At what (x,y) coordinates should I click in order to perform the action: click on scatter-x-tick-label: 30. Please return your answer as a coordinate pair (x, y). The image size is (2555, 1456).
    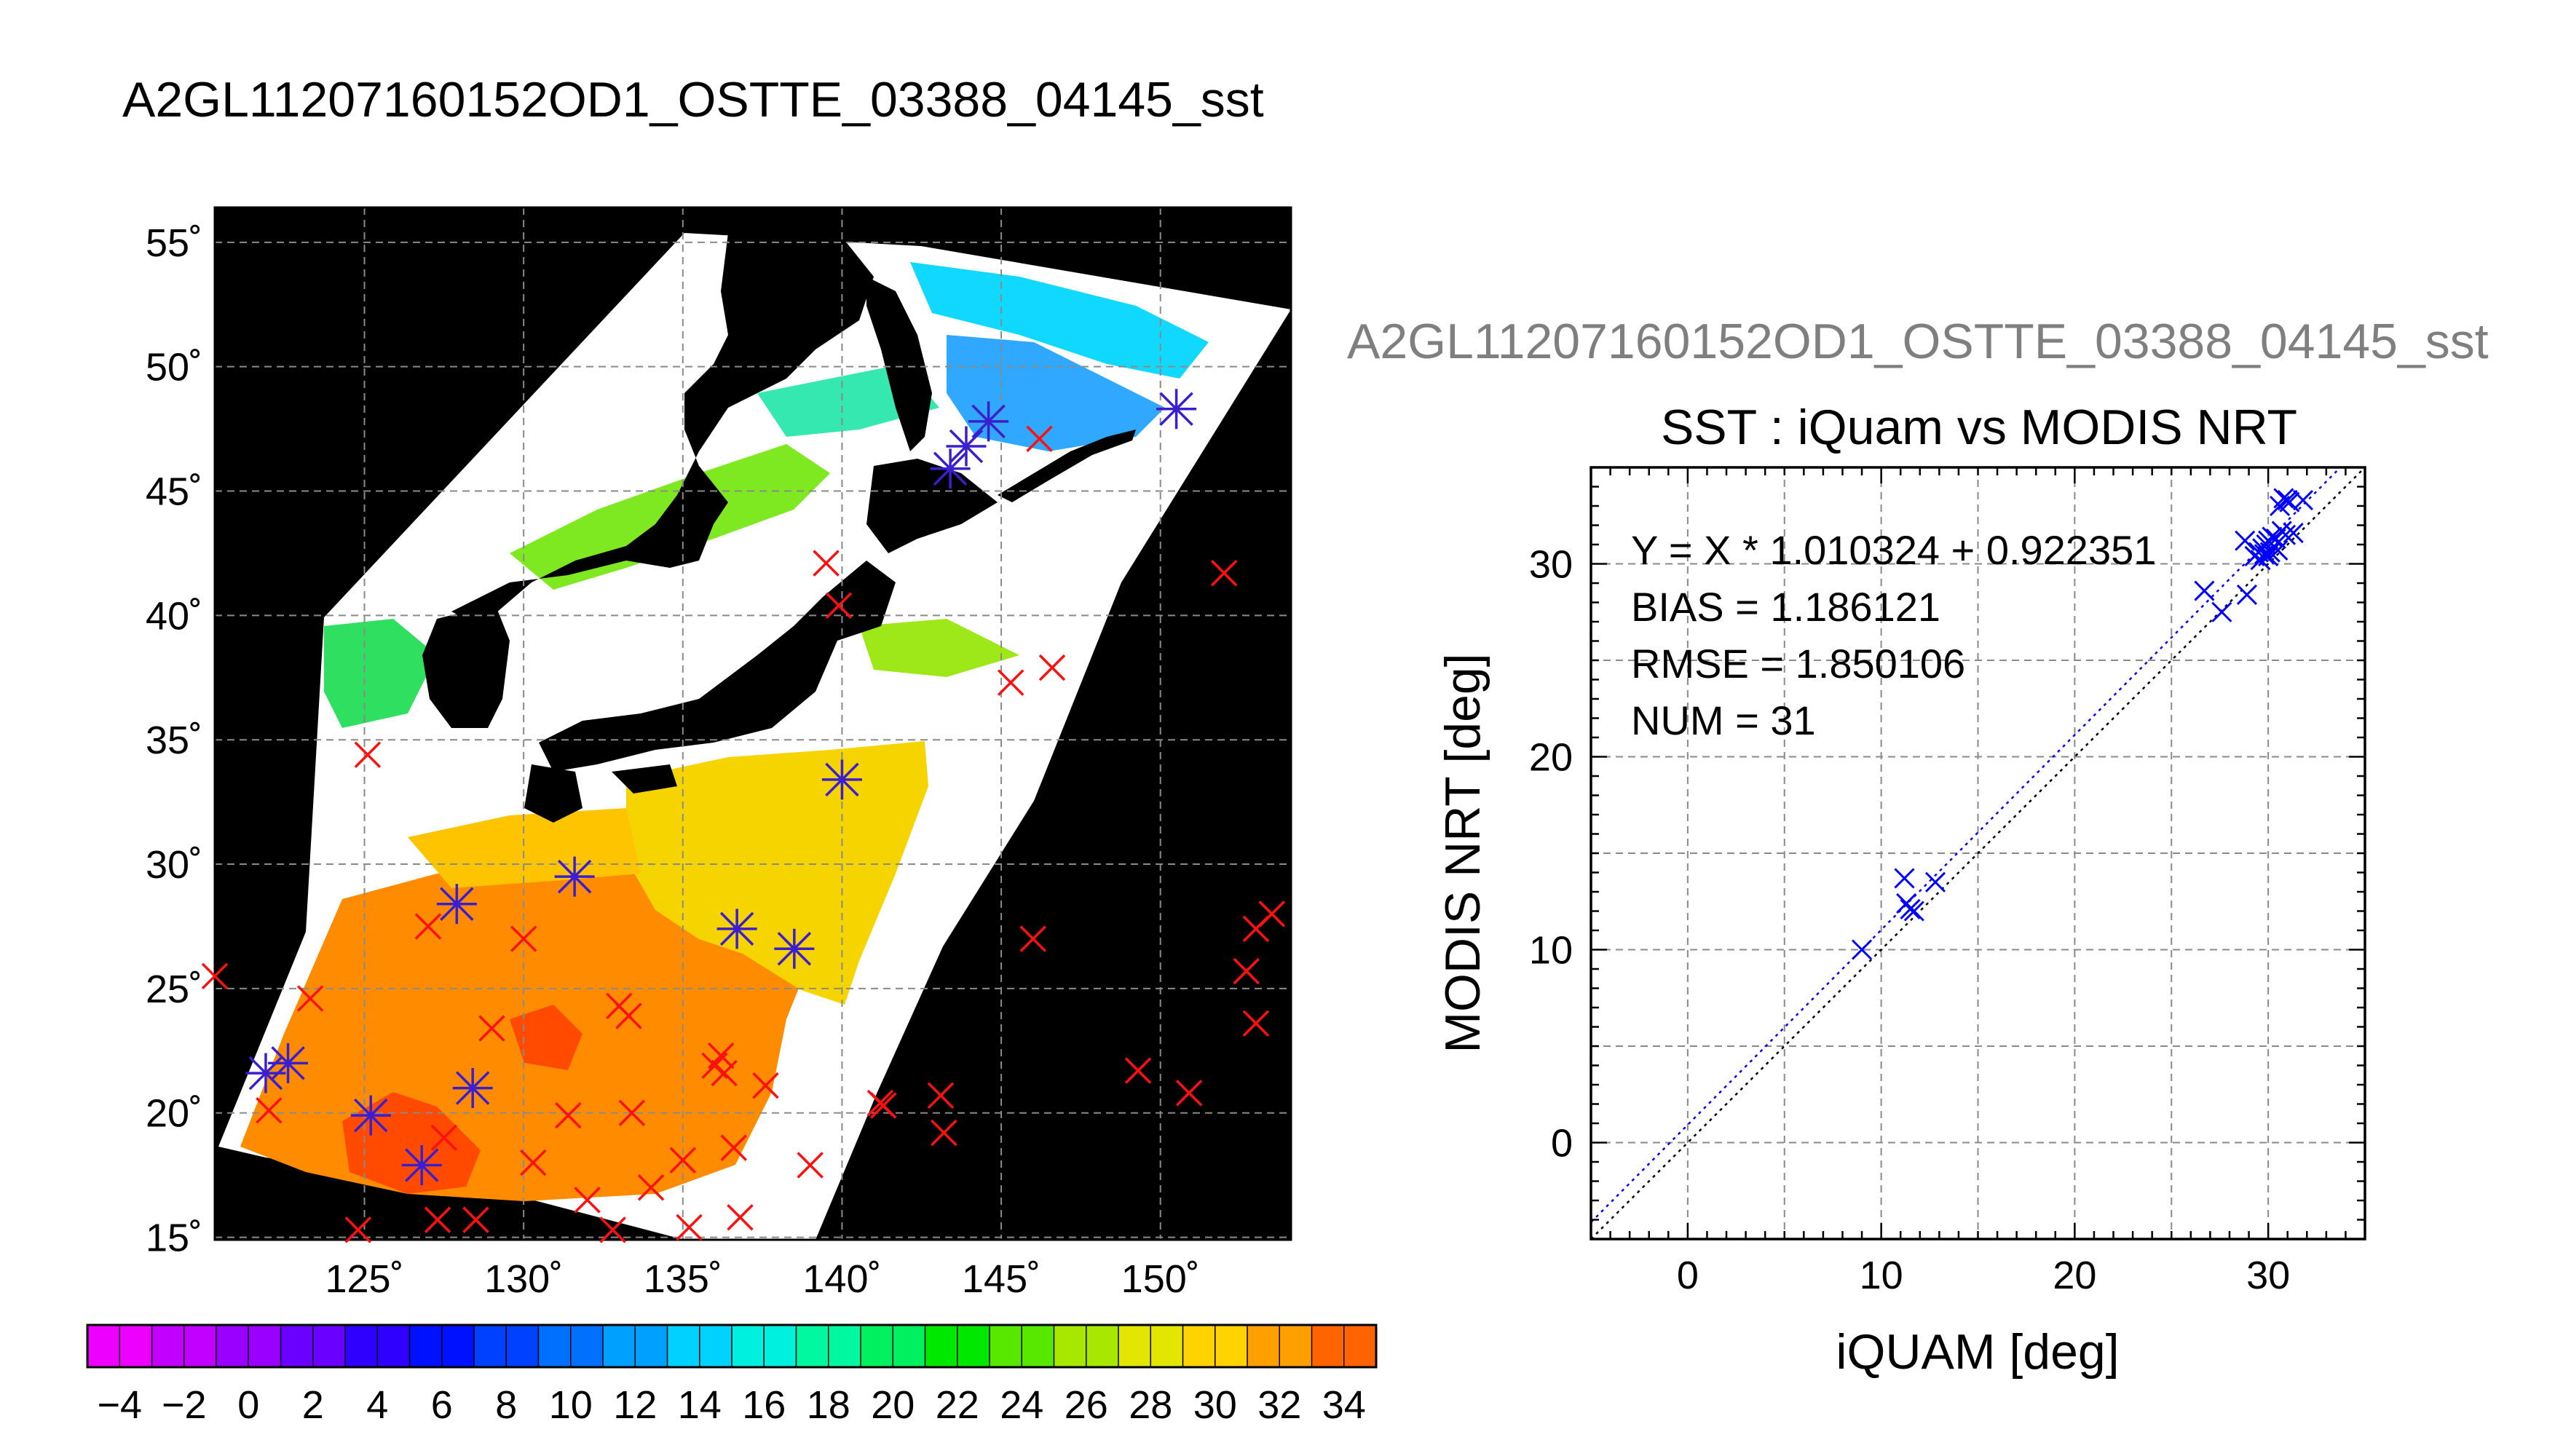
    Looking at the image, I should click on (2268, 1275).